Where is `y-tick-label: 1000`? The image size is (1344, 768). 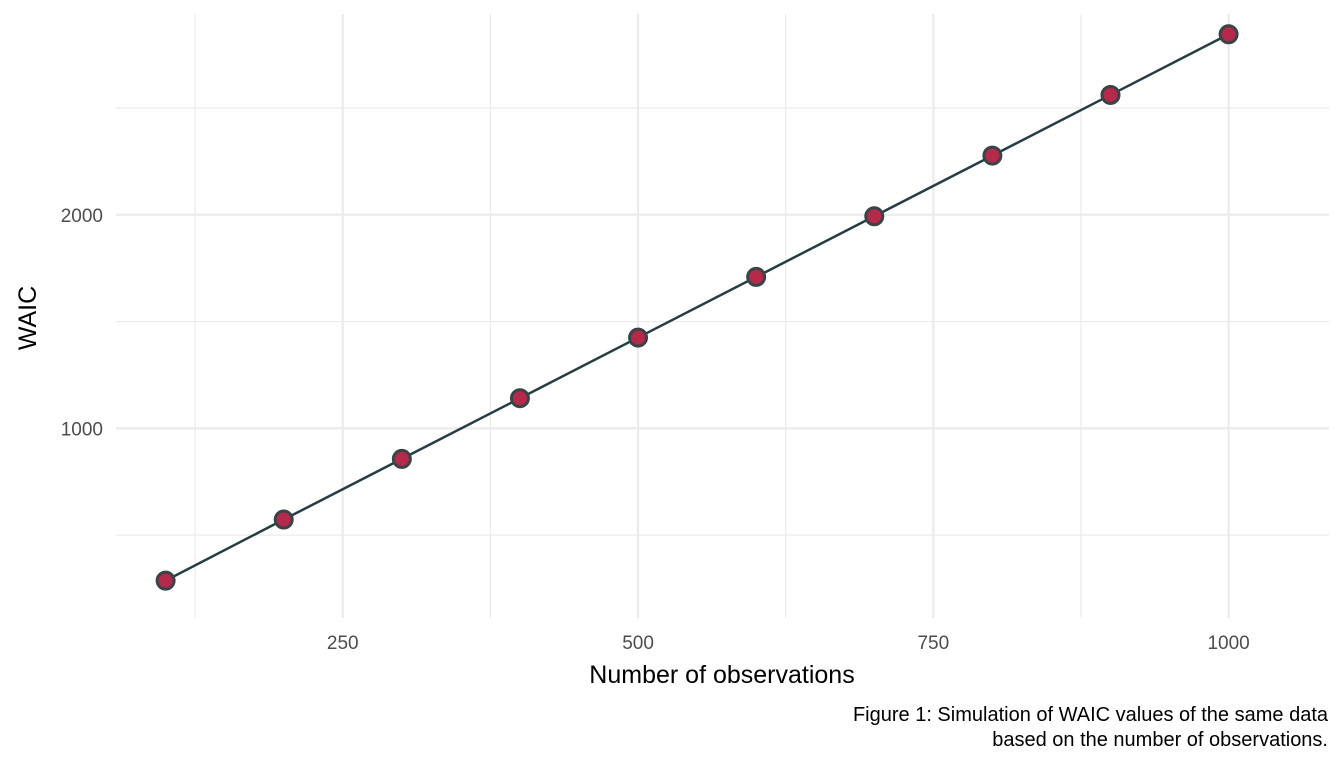
y-tick-label: 1000 is located at coordinates (82, 429).